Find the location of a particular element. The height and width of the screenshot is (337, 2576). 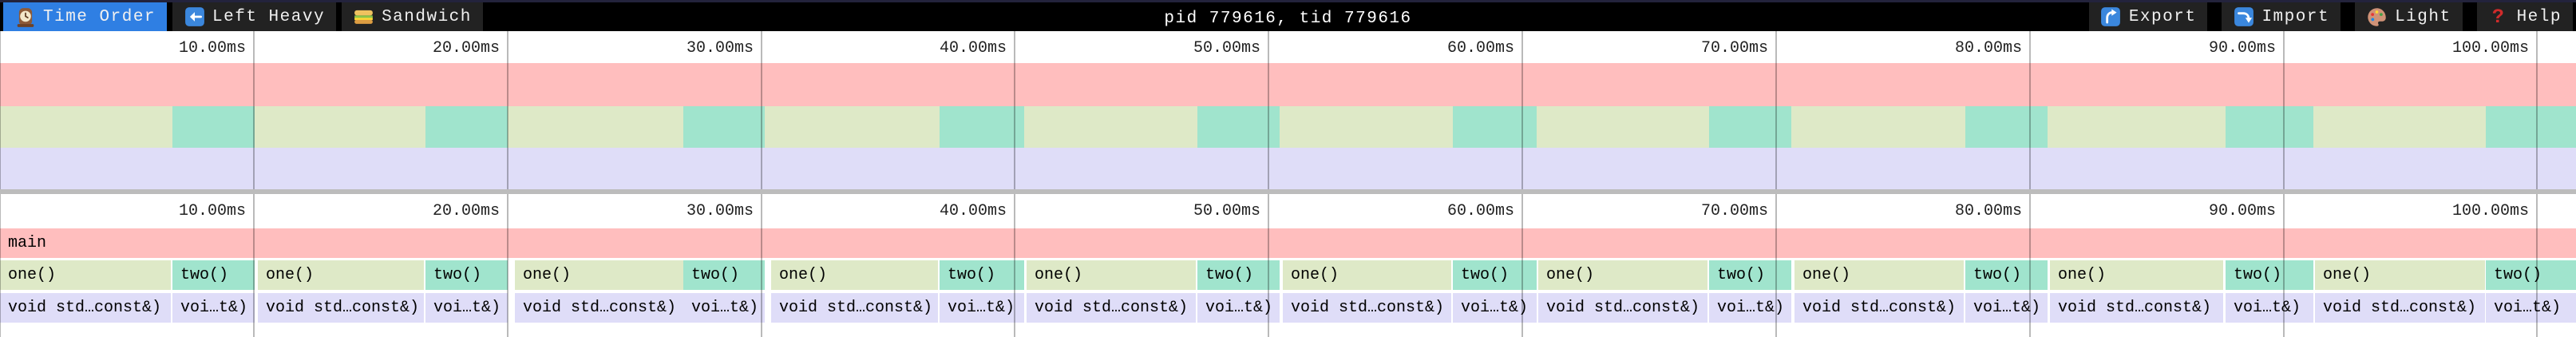

left-arrow-icon is located at coordinates (194, 17).